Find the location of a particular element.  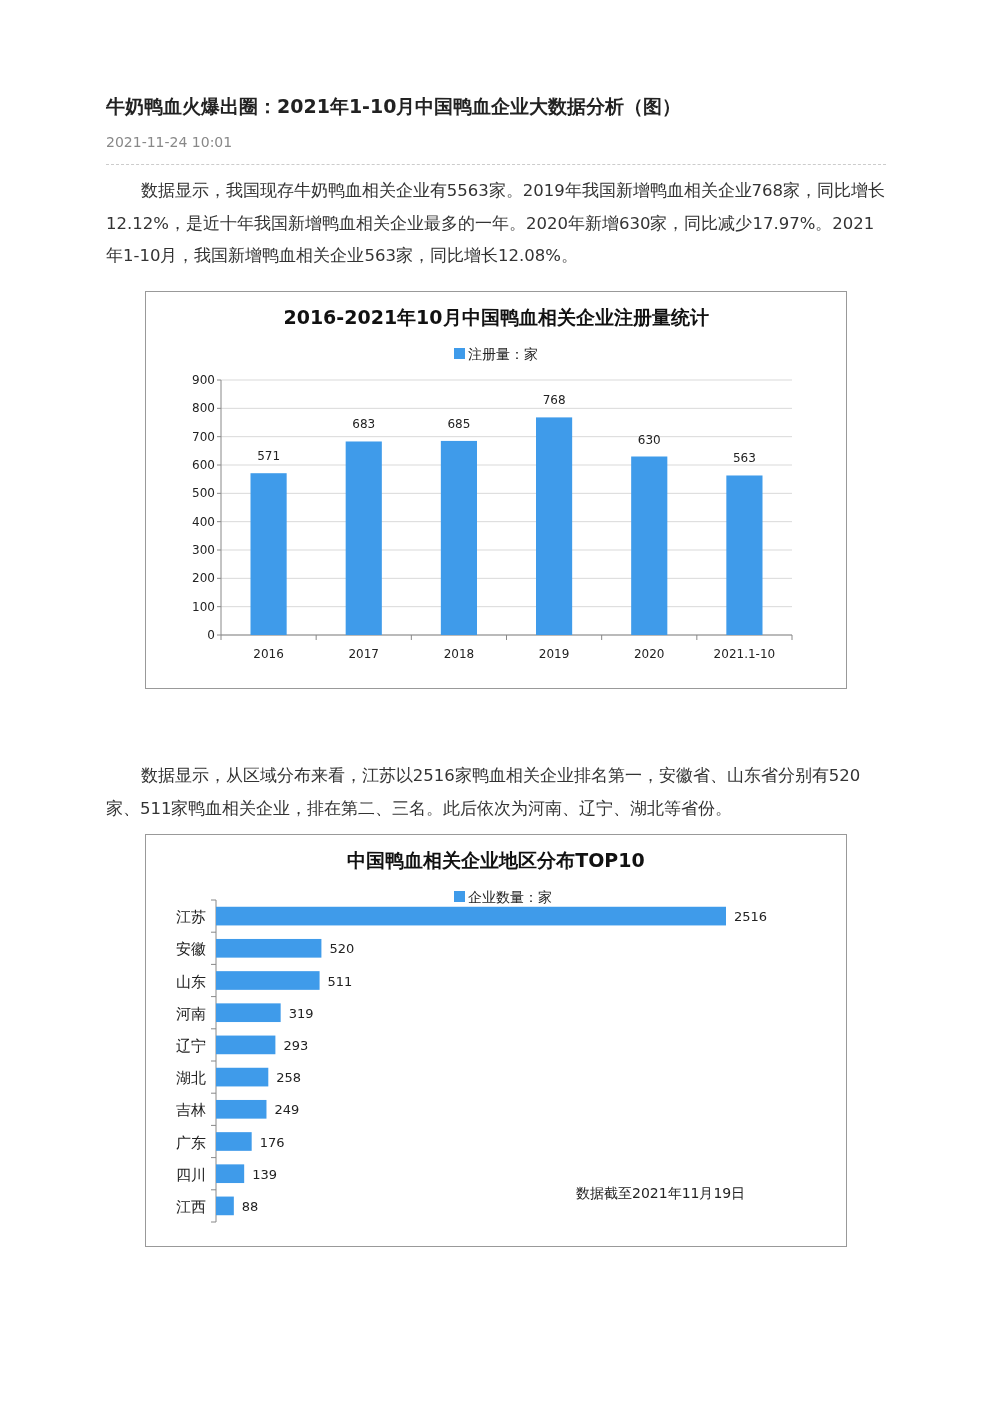

y-tick-label: 400 is located at coordinates (203, 521).